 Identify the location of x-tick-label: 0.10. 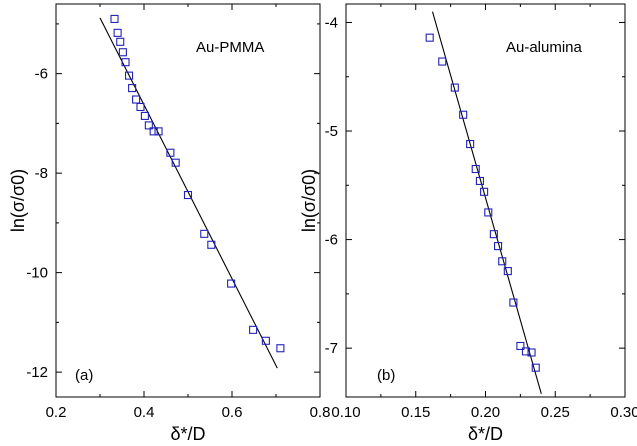
(345, 412).